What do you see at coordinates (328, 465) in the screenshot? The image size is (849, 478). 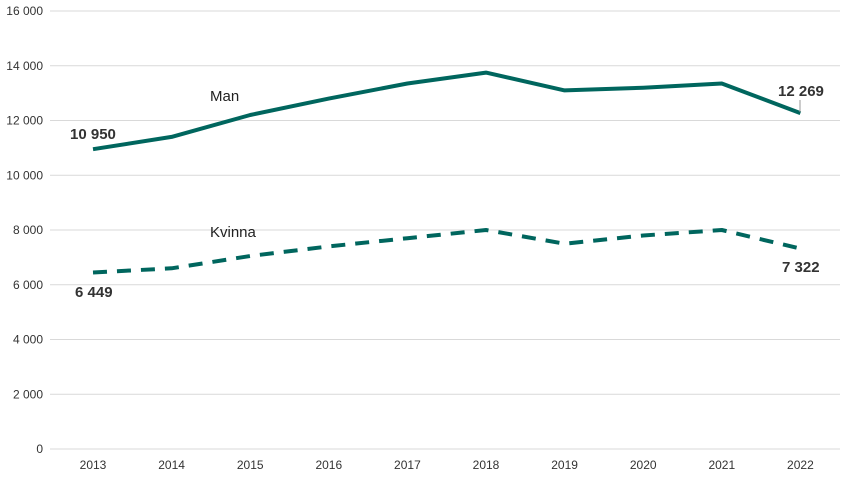 I see `x-tick-label: 2016` at bounding box center [328, 465].